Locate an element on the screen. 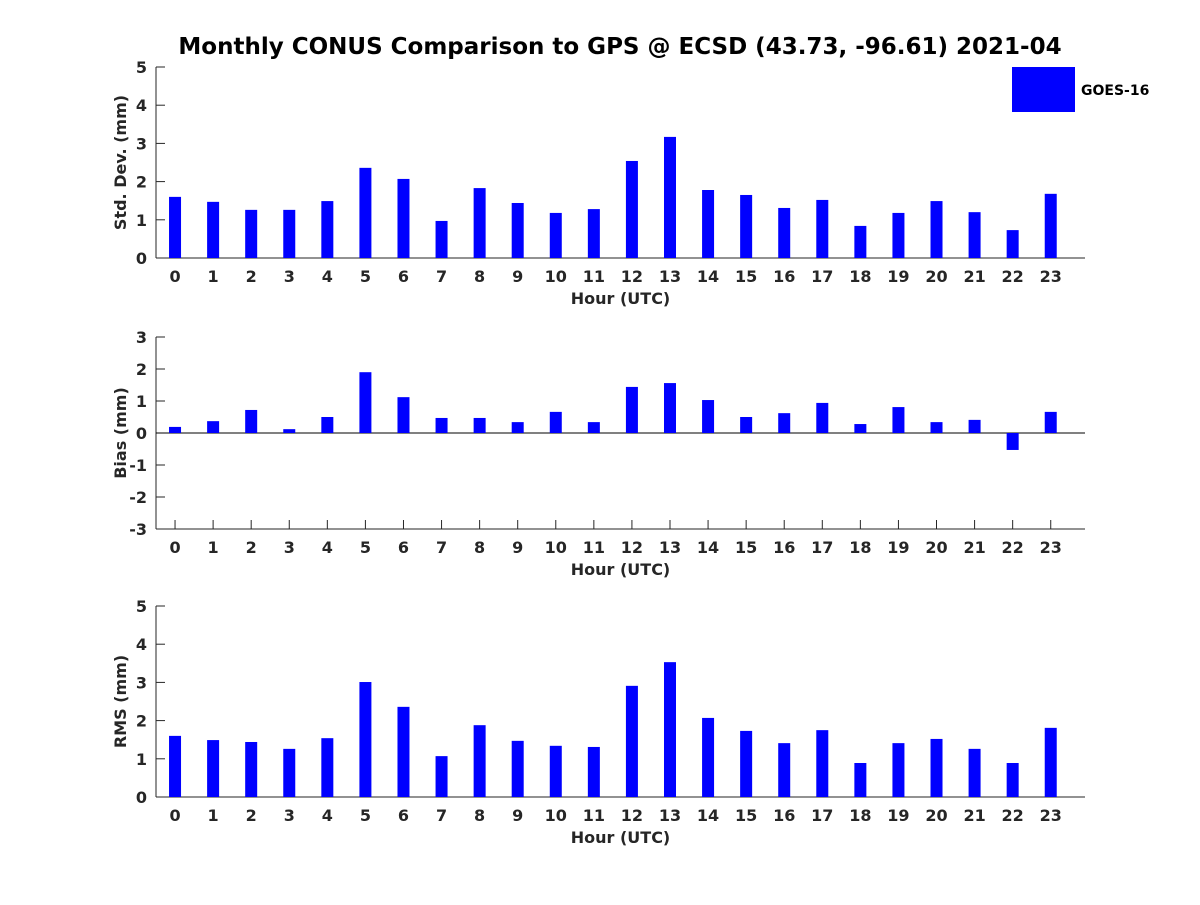 This screenshot has height=905, width=1200. x-tick-label: 5 is located at coordinates (365, 276).